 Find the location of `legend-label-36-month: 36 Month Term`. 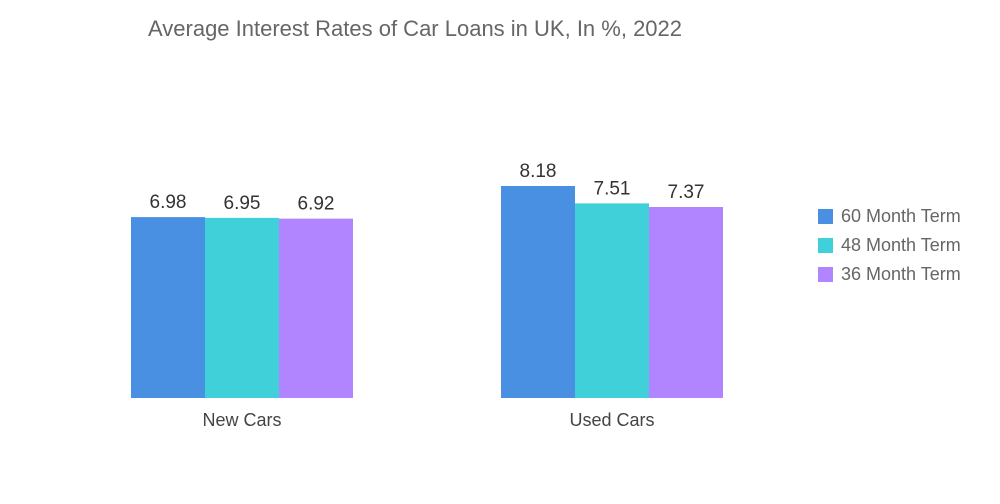

legend-label-36-month: 36 Month Term is located at coordinates (901, 274).